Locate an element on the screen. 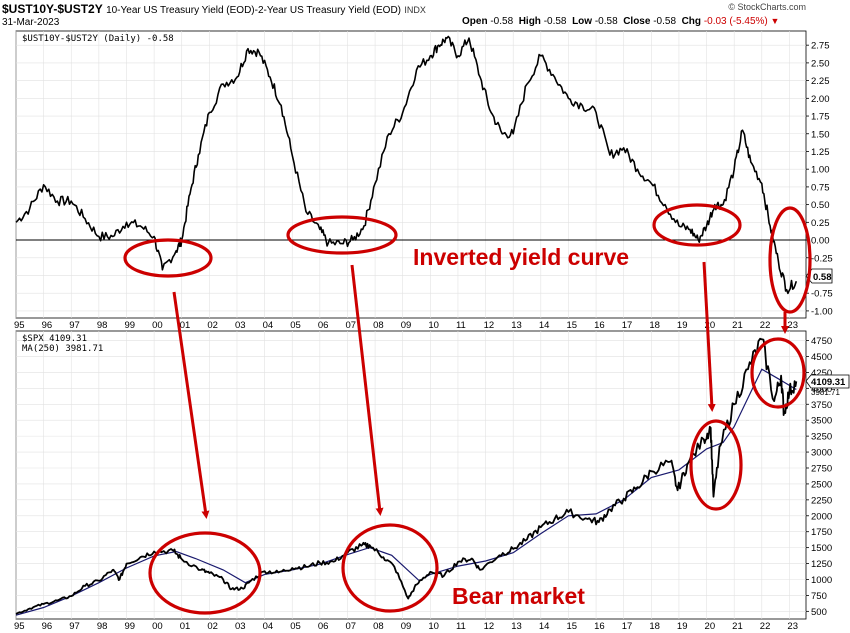 This screenshot has width=850, height=633. y-tick-label: 1.00 is located at coordinates (820, 170).